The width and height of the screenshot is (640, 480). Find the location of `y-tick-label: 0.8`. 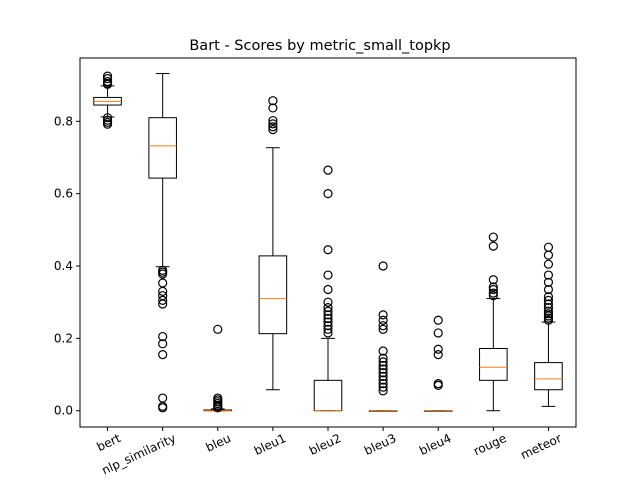

y-tick-label: 0.8 is located at coordinates (63, 121).